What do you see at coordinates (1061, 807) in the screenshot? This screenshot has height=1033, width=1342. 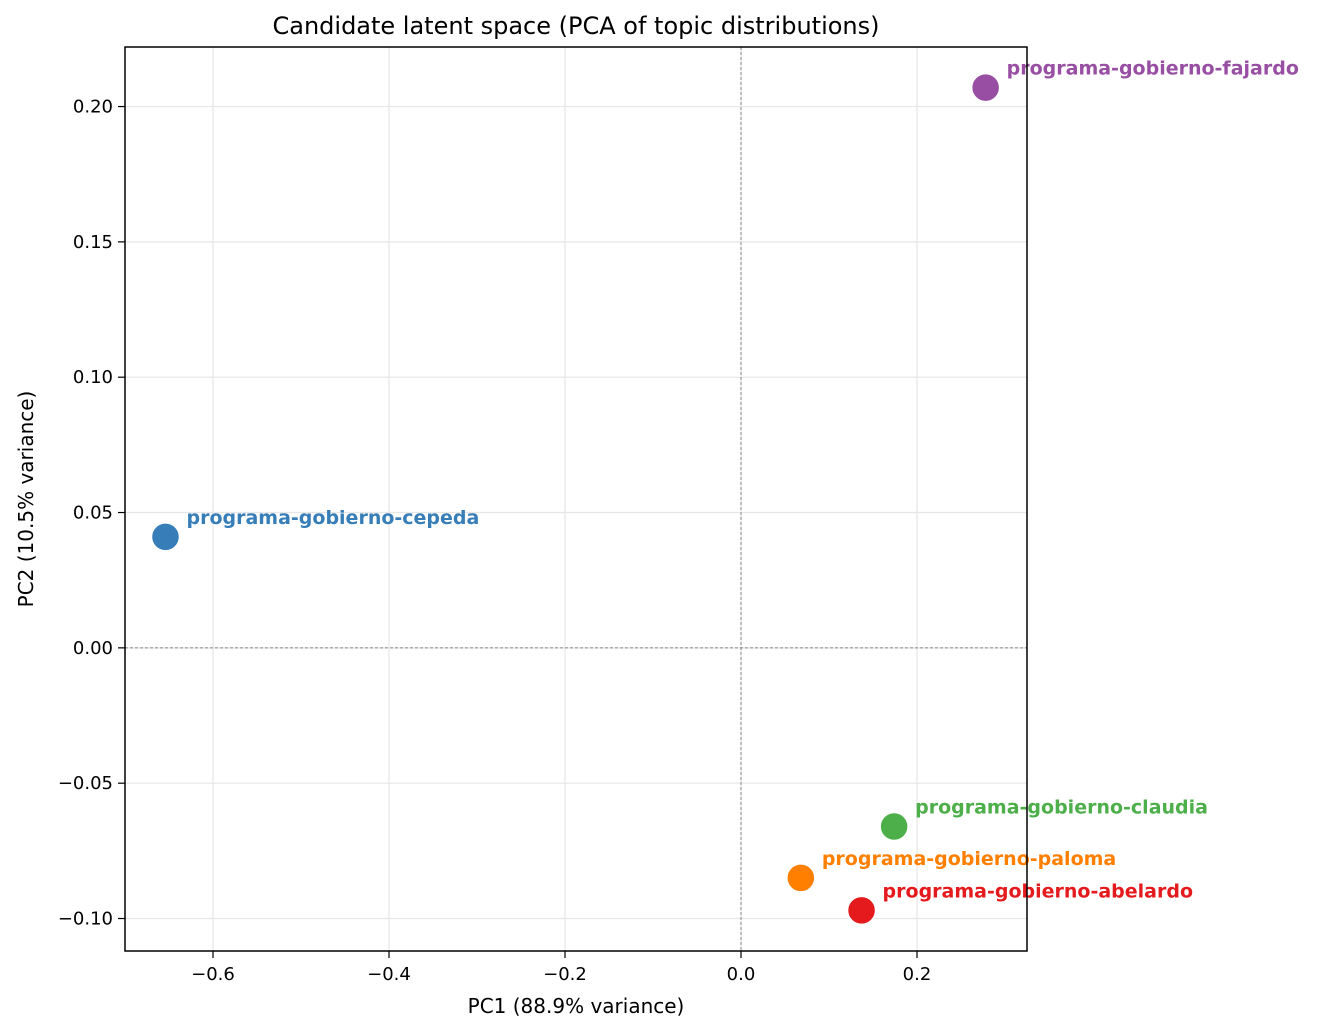 I see `point-label: programa-gobierno-claudia` at bounding box center [1061, 807].